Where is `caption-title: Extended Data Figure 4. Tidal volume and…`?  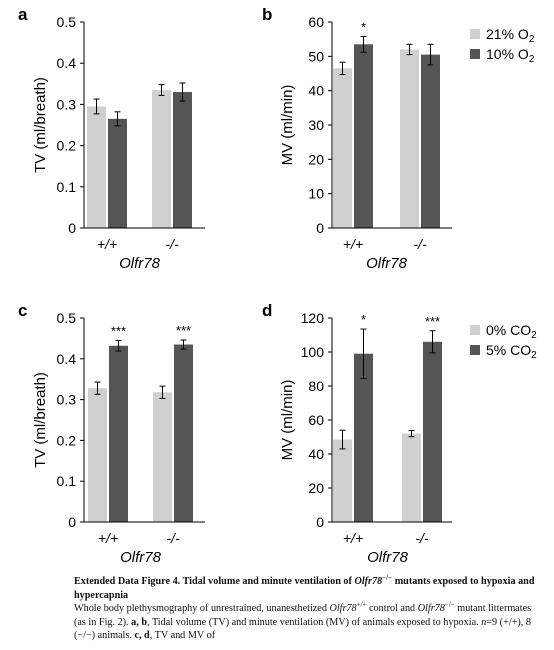 caption-title: Extended Data Figure 4. Tidal volume and… is located at coordinates (309, 587).